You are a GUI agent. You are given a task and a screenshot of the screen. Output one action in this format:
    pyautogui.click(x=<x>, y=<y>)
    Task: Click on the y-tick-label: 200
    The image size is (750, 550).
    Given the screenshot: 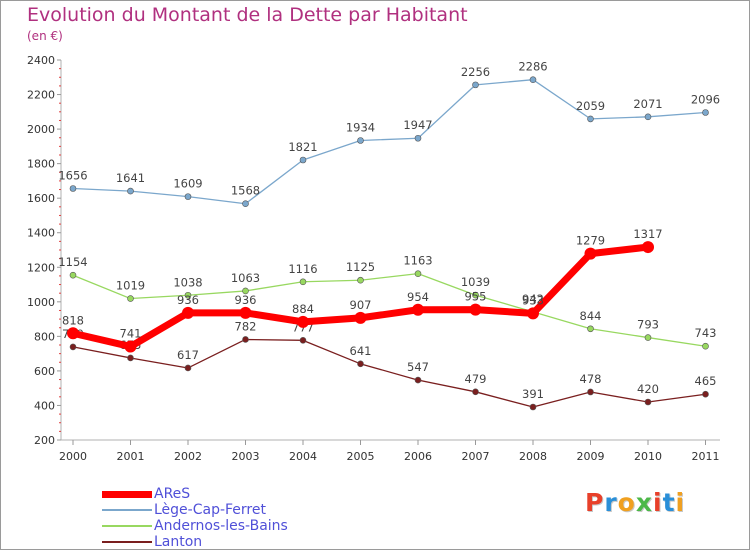 What is the action you would take?
    pyautogui.click(x=44, y=440)
    